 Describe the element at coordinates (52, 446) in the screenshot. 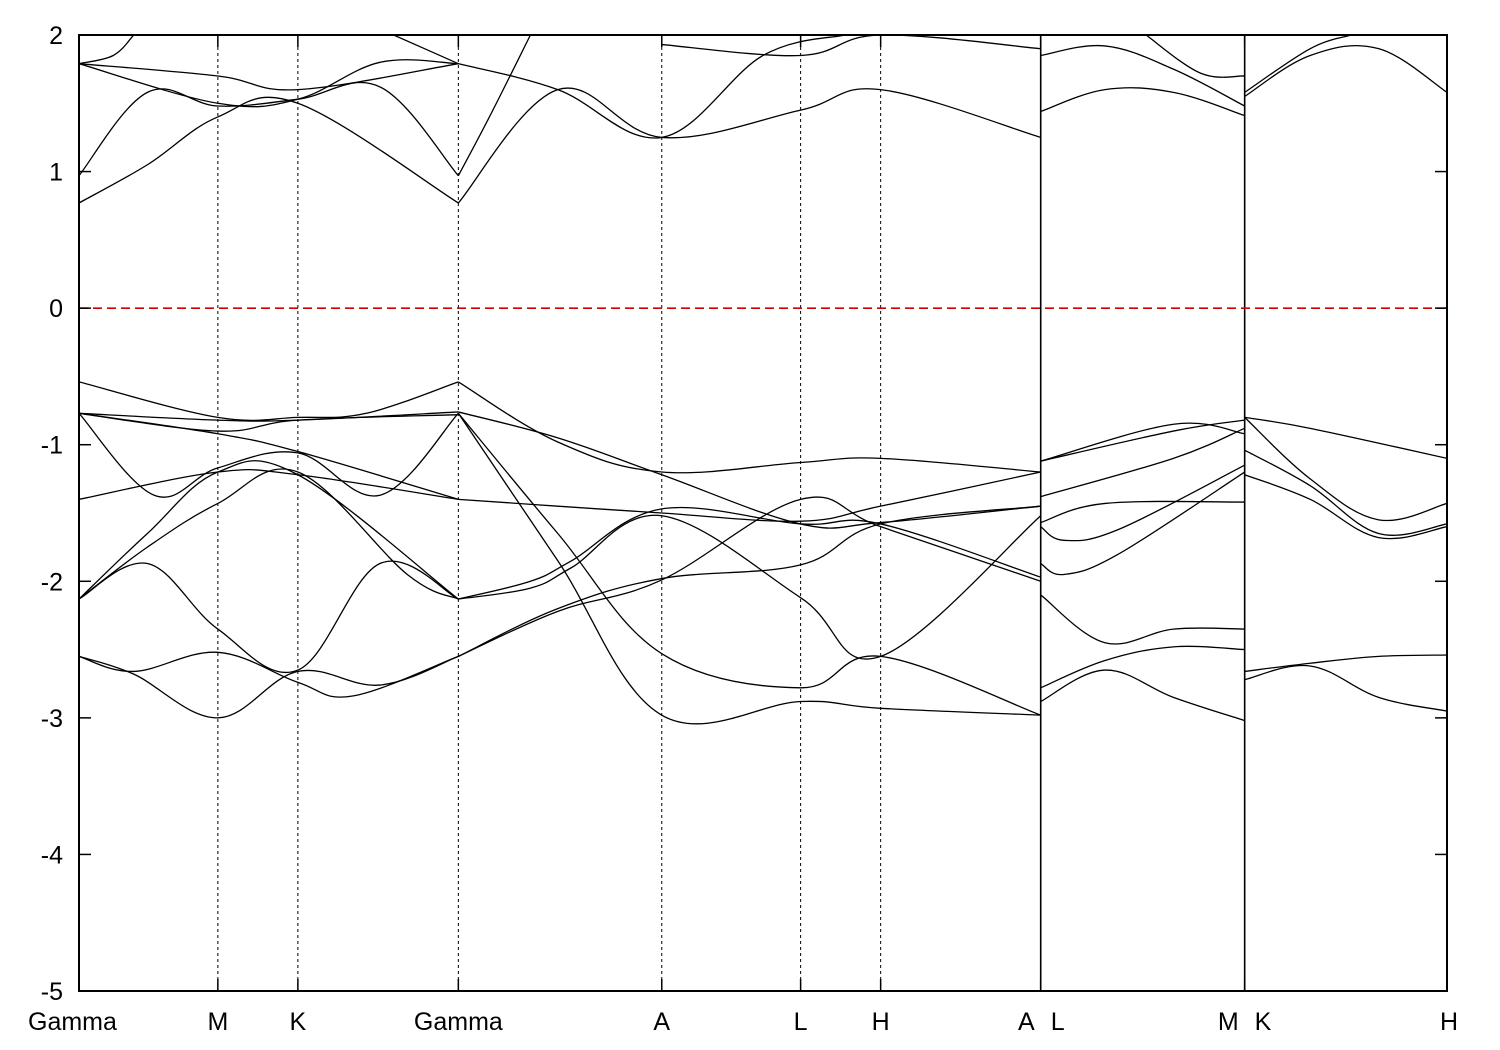

I see `y-tick-label: -1` at that location.